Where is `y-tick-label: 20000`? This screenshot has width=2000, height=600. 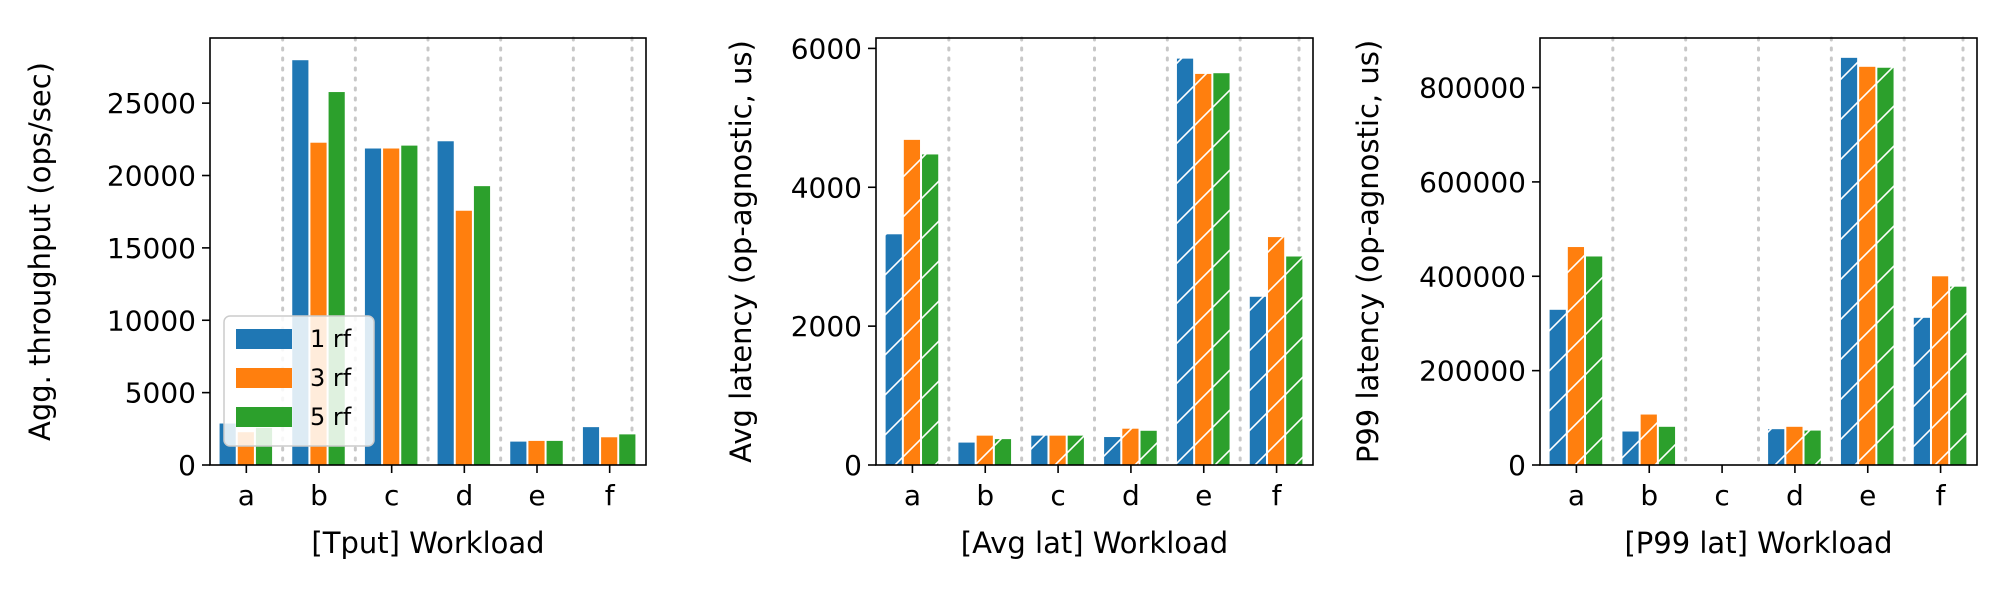 y-tick-label: 20000 is located at coordinates (151, 176).